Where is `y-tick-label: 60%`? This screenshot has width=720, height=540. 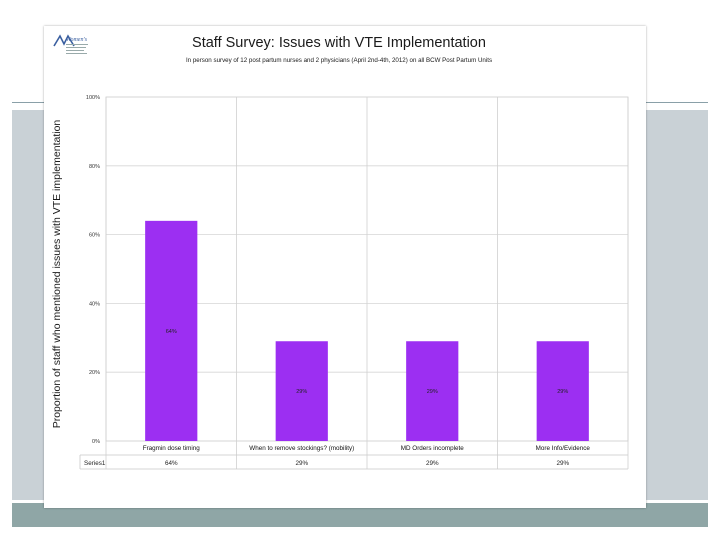 y-tick-label: 60% is located at coordinates (94, 236).